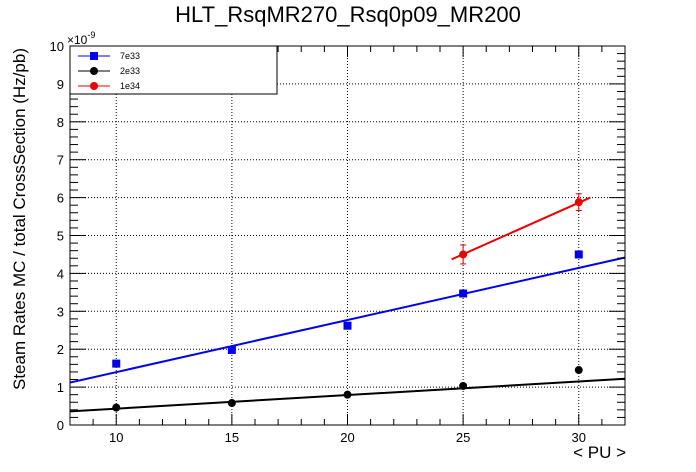  What do you see at coordinates (130, 86) in the screenshot?
I see `legend-label-1e34: 1e34` at bounding box center [130, 86].